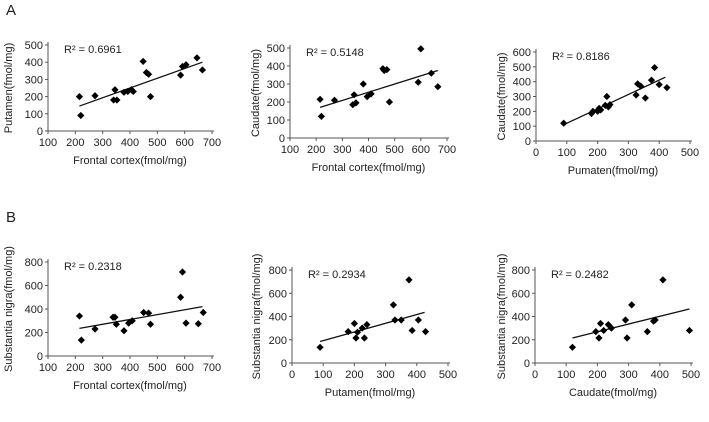 Image resolution: width=709 pixels, height=422 pixels. What do you see at coordinates (613, 171) in the screenshot?
I see `x-axis-label: Pumaten(fmol/mg)` at bounding box center [613, 171].